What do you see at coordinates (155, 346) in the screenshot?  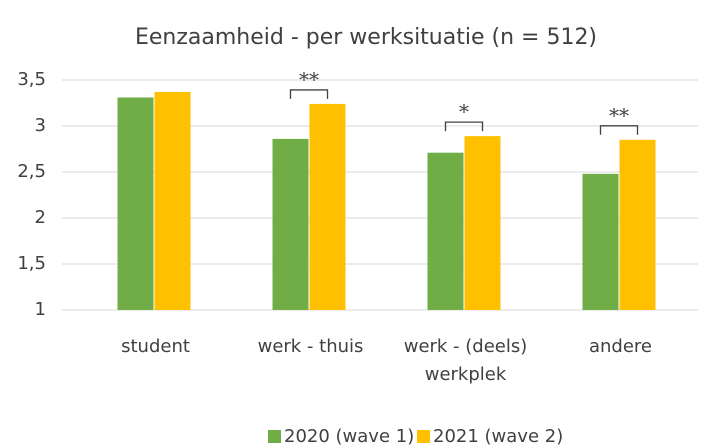 I see `x-tick-label: student` at bounding box center [155, 346].